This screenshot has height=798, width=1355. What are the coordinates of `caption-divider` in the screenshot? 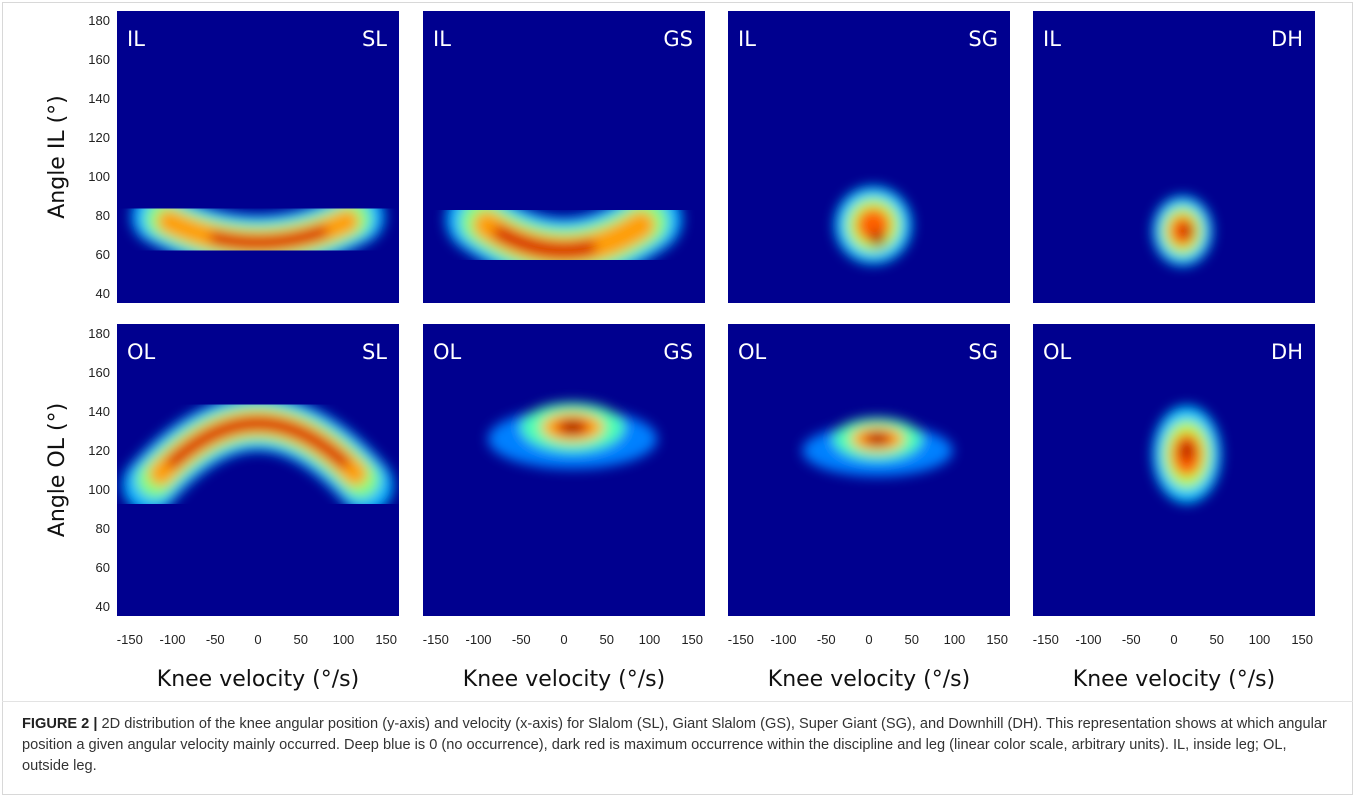 It's located at (677, 701).